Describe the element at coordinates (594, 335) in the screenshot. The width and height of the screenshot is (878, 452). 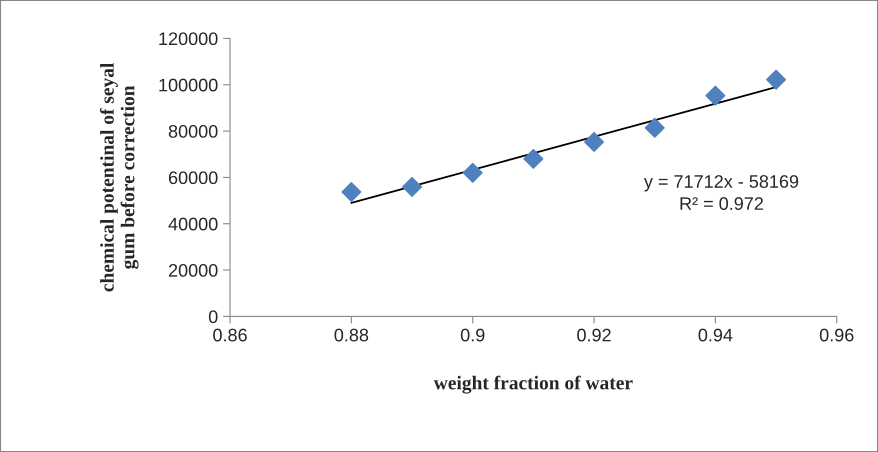
I see `x-tick-label: 0.92` at that location.